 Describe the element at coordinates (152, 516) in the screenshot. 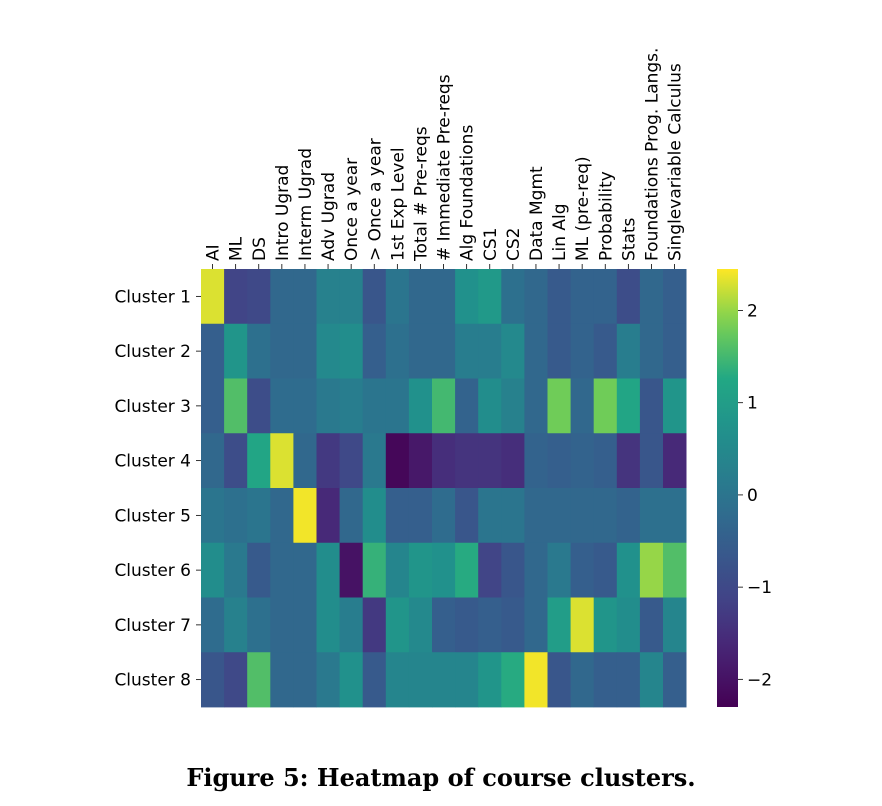

I see `row-label: Cluster 5` at that location.